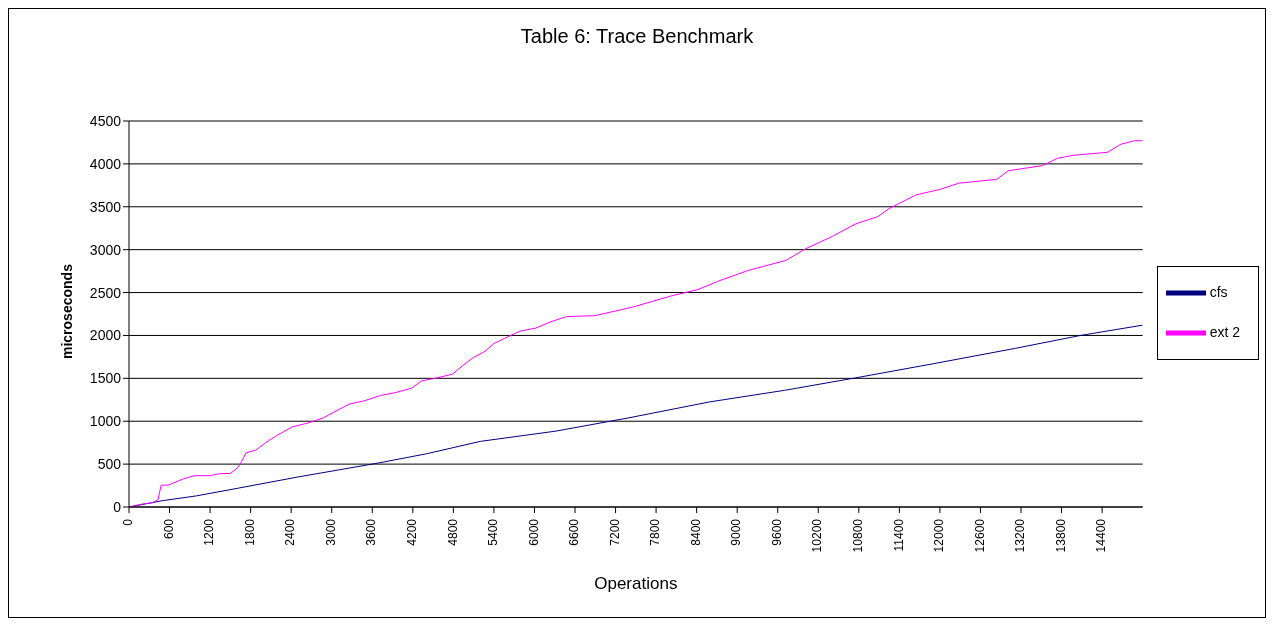 The height and width of the screenshot is (626, 1274). Describe the element at coordinates (1101, 535) in the screenshot. I see `x-tick-label: 14400` at that location.